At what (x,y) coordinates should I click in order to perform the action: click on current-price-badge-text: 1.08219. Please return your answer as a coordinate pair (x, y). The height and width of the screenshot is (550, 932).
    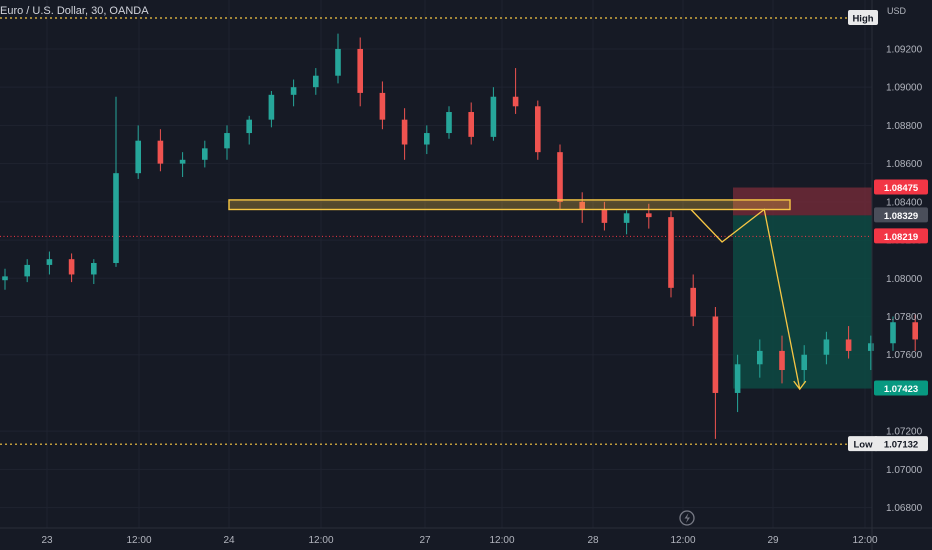
    Looking at the image, I should click on (901, 237).